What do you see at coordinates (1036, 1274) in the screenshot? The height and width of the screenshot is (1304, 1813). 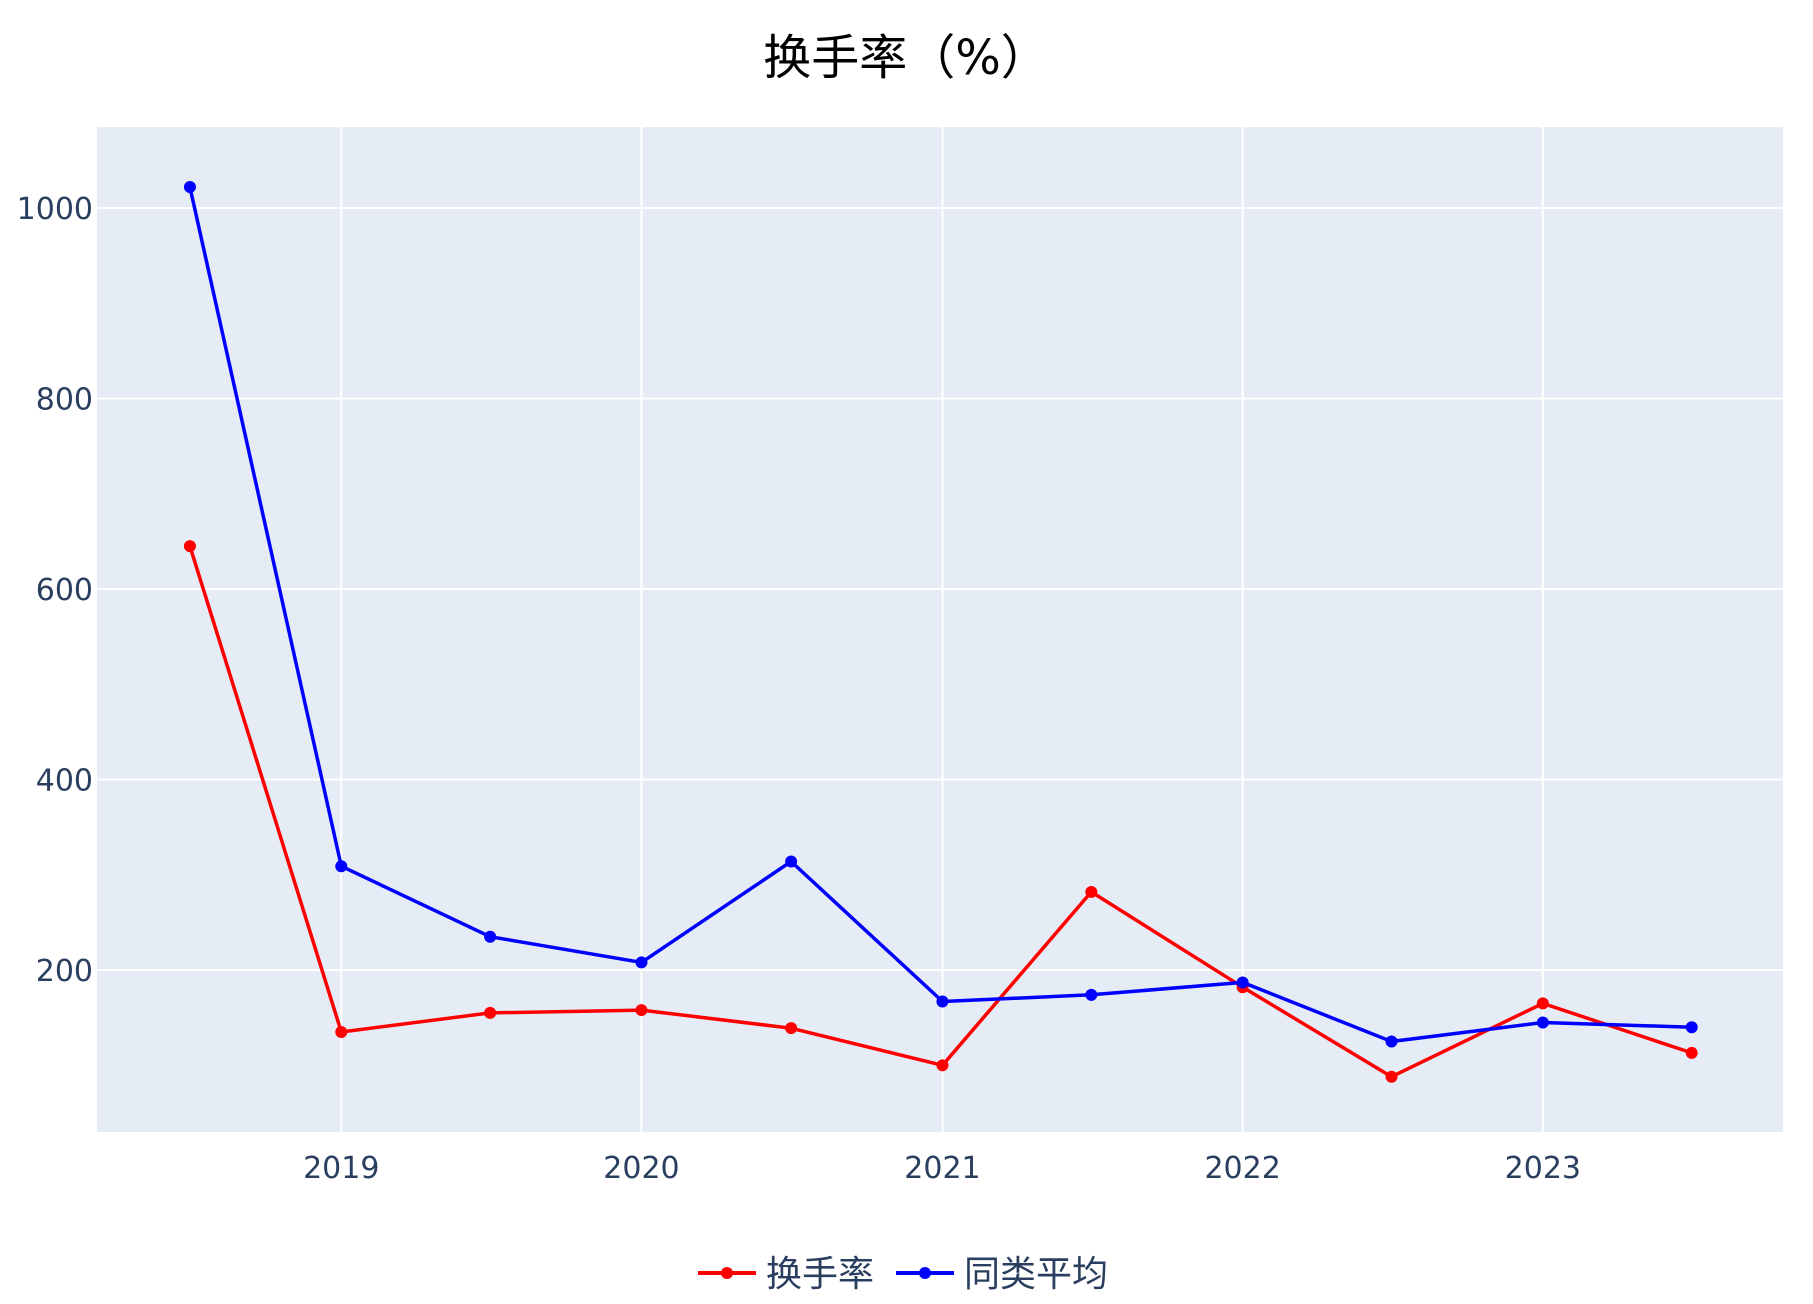 I see `legend-label: 同类平均` at bounding box center [1036, 1274].